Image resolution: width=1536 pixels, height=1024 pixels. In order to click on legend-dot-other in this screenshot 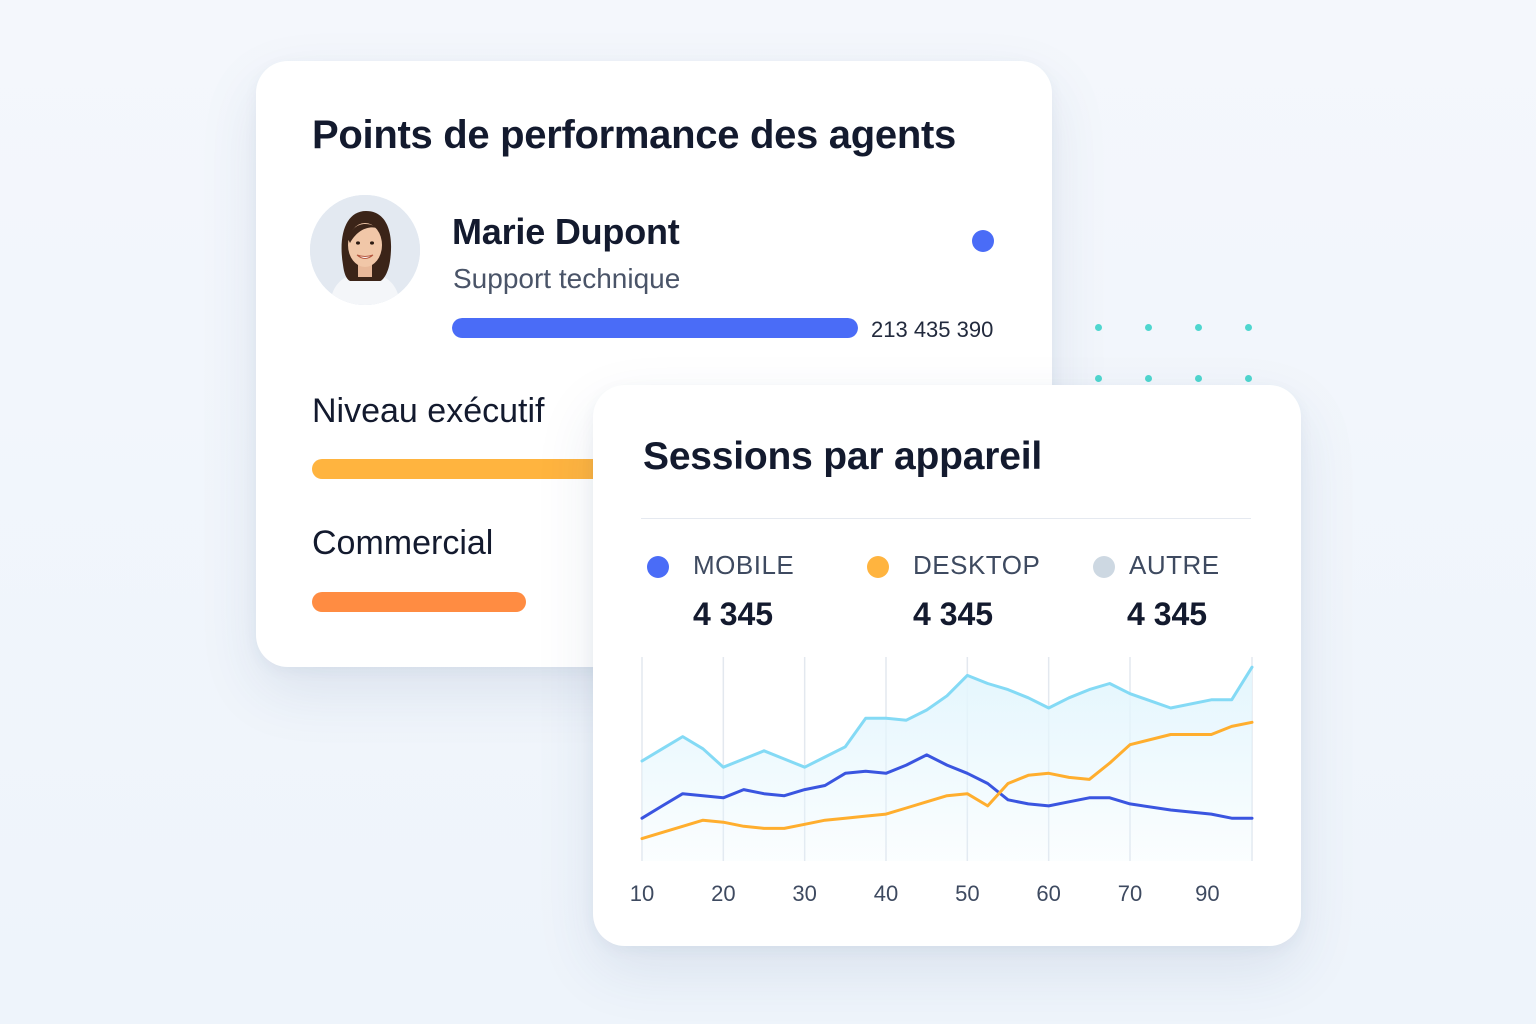, I will do `click(1104, 567)`.